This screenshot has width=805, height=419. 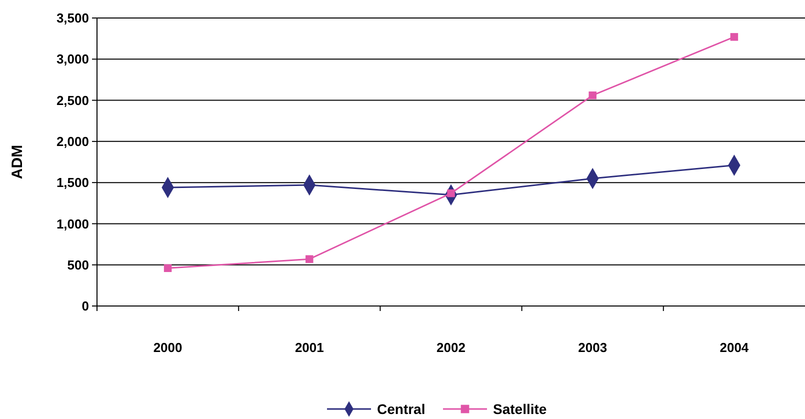 What do you see at coordinates (78, 264) in the screenshot?
I see `y-tick-label: 500` at bounding box center [78, 264].